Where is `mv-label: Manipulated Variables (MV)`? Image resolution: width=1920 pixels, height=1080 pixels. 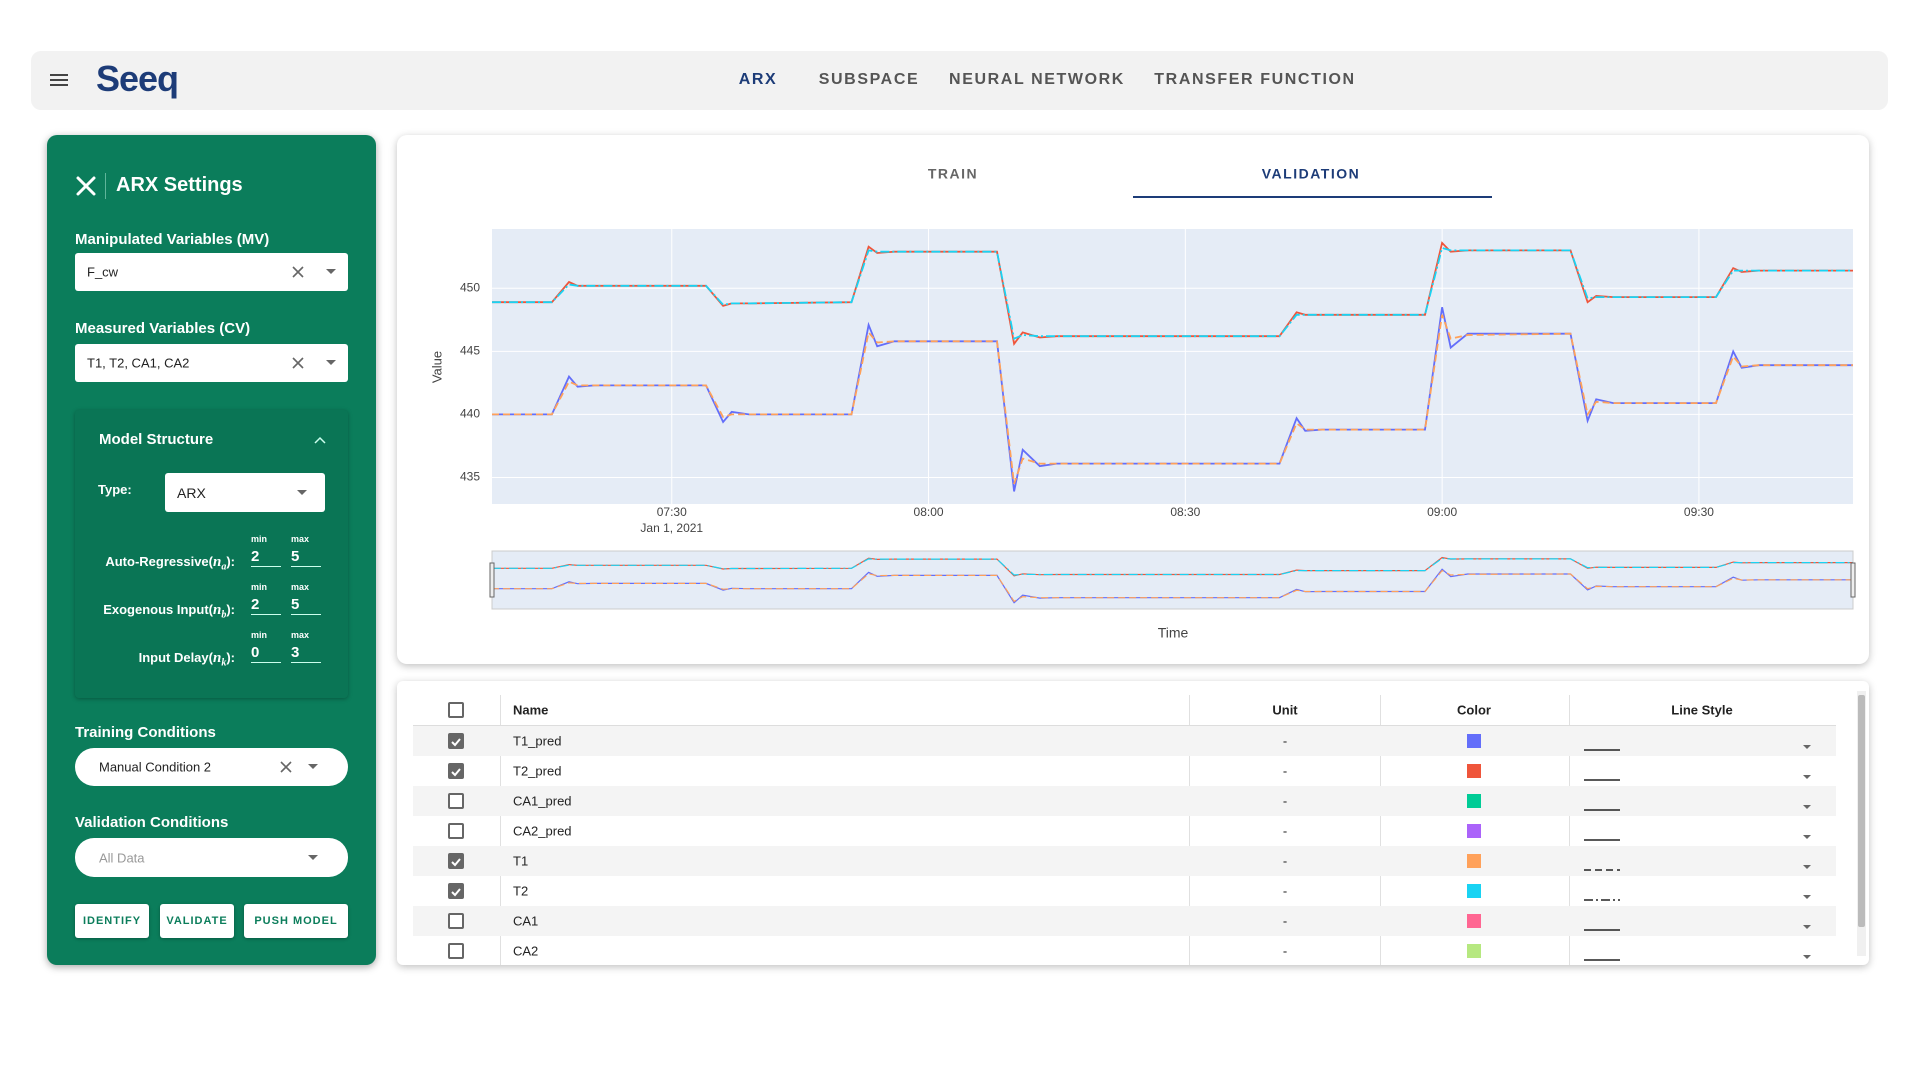
mv-label: Manipulated Variables (MV) is located at coordinates (172, 239).